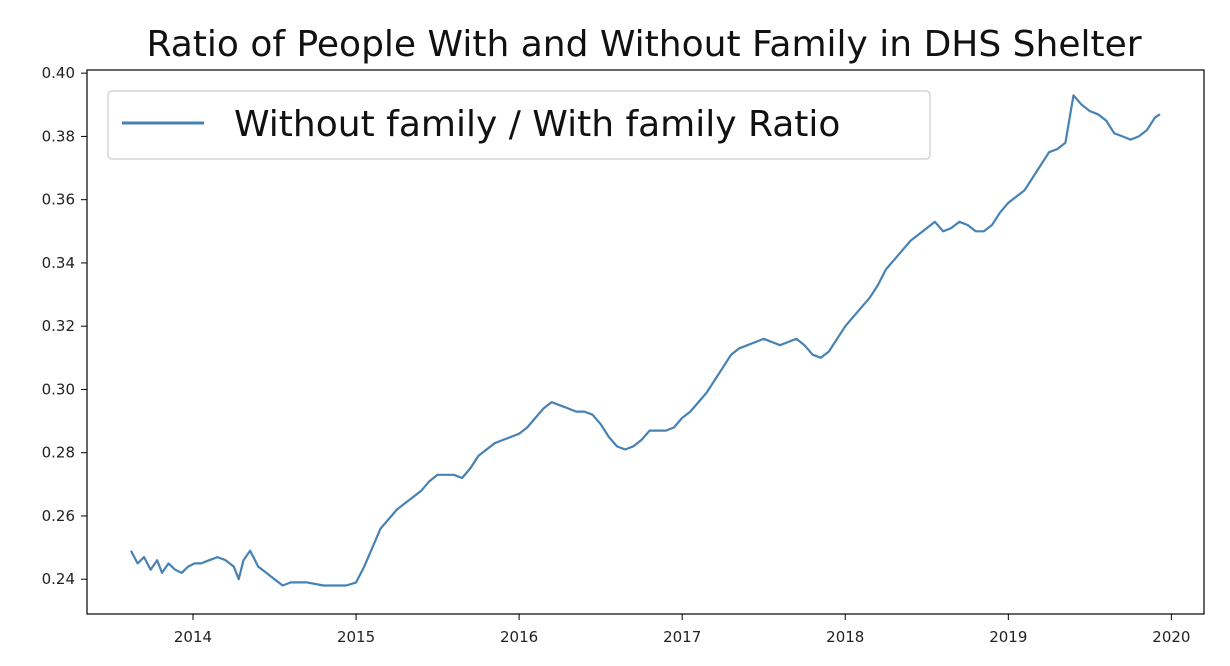 Image resolution: width=1230 pixels, height=666 pixels. What do you see at coordinates (58, 136) in the screenshot?
I see `y-tick-label: 0.38` at bounding box center [58, 136].